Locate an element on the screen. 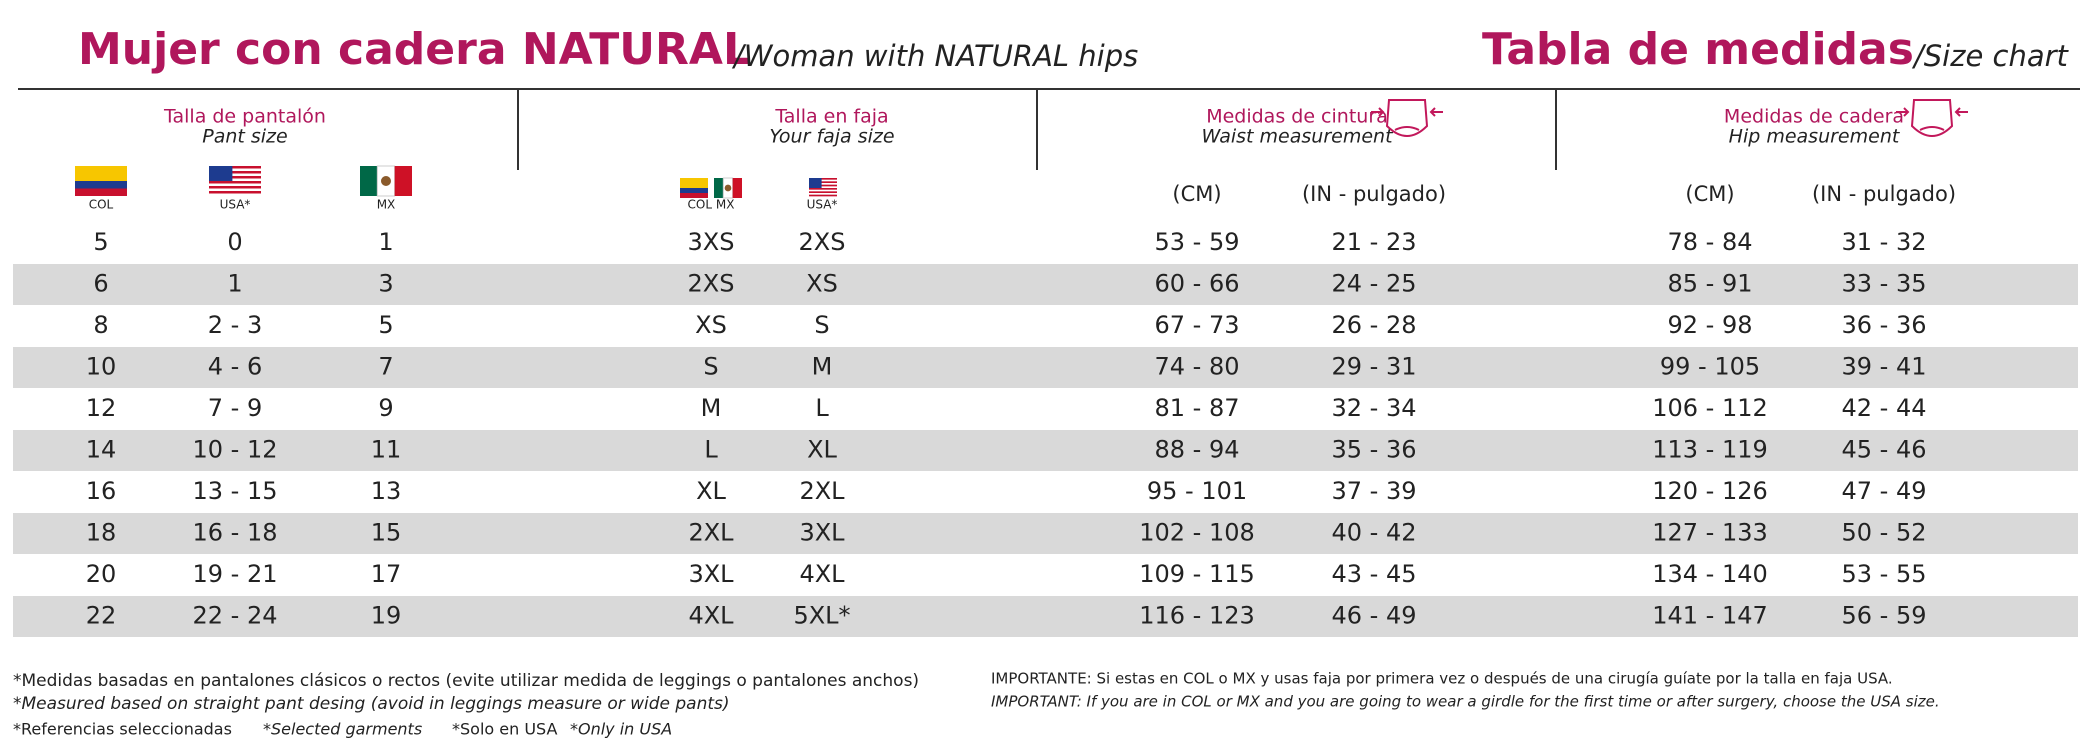 The image size is (2092, 754). cell: 99 - 105 is located at coordinates (1710, 367).